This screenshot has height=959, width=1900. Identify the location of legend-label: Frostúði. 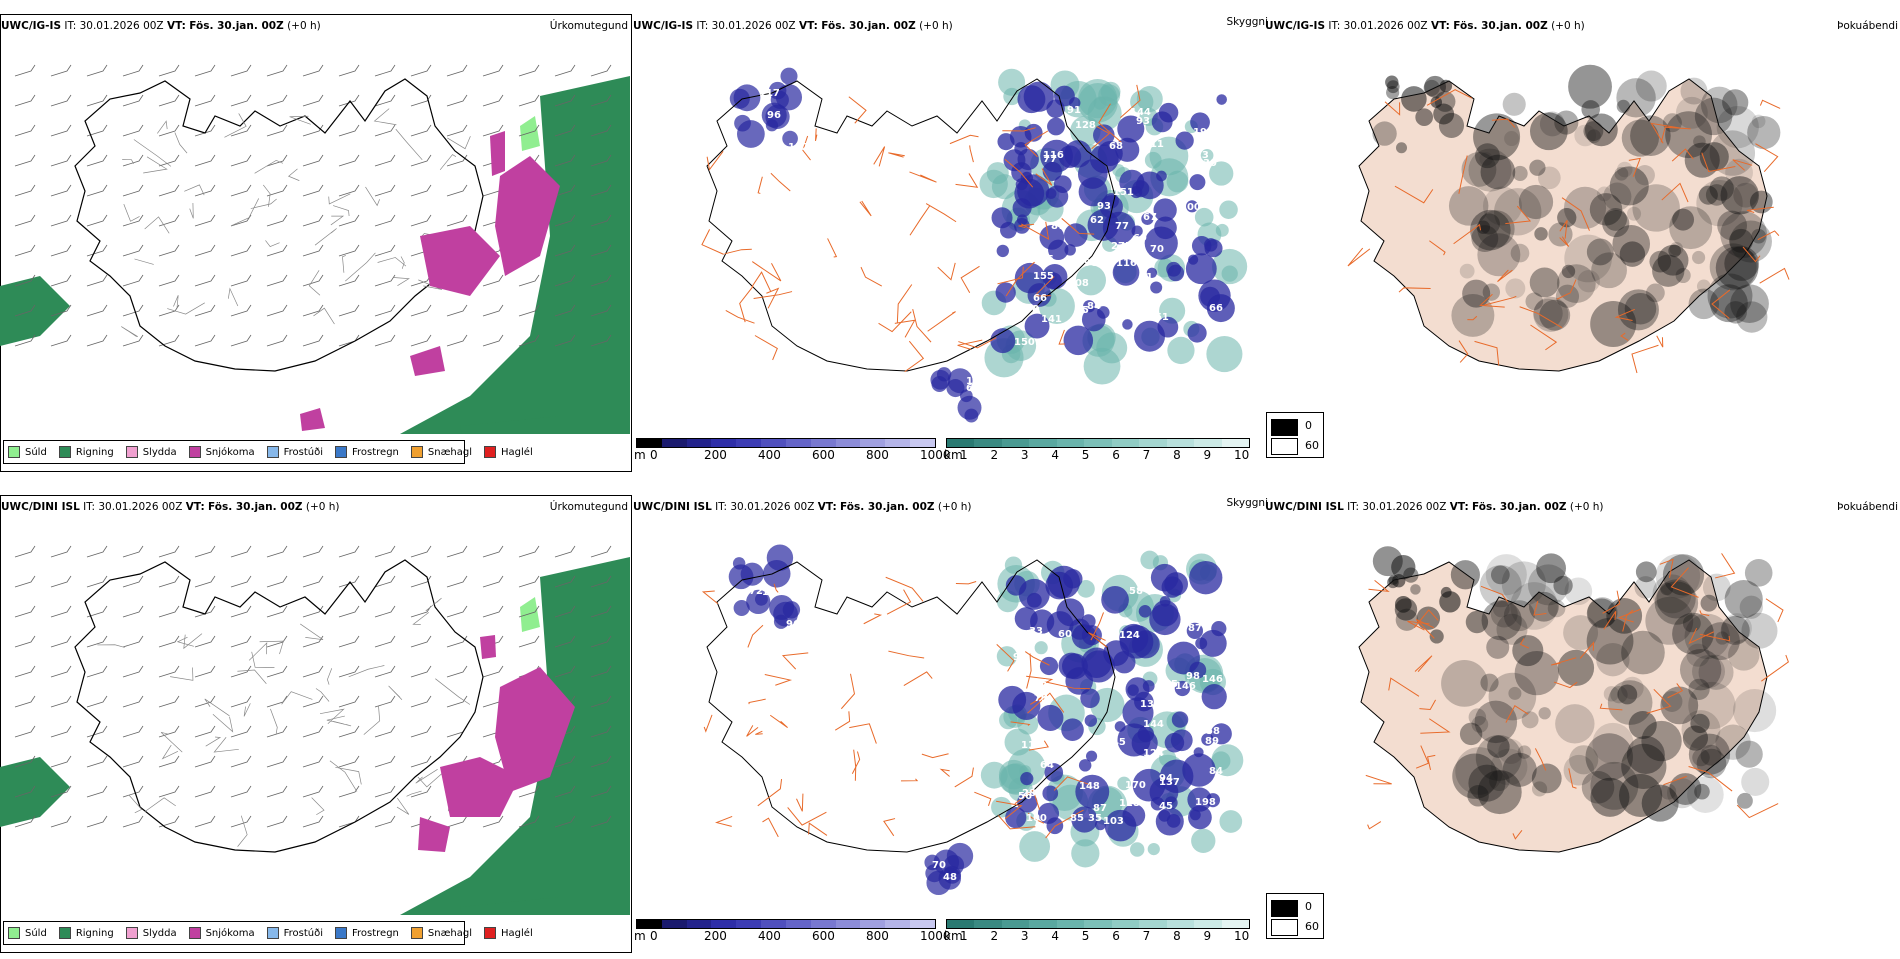
(303, 933).